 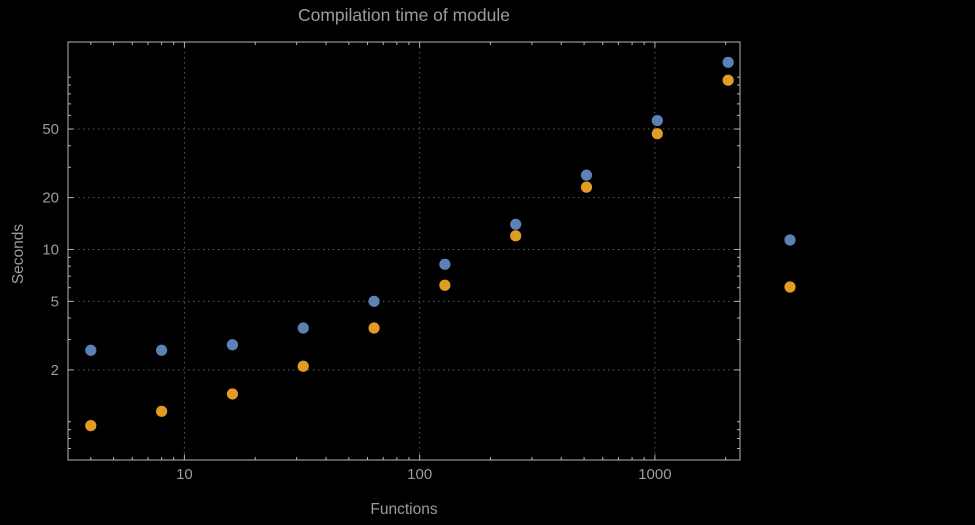 I want to click on y-axis-label: Seconds, so click(x=18, y=254).